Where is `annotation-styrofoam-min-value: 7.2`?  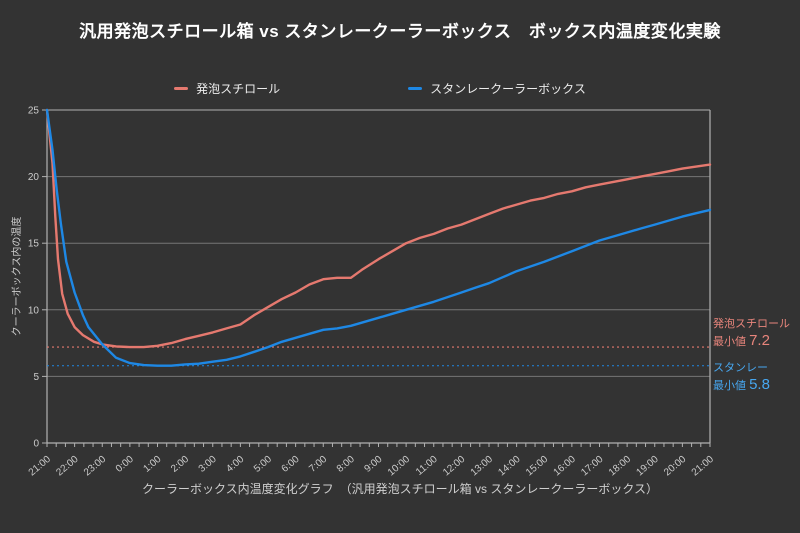
annotation-styrofoam-min-value: 7.2 is located at coordinates (759, 340).